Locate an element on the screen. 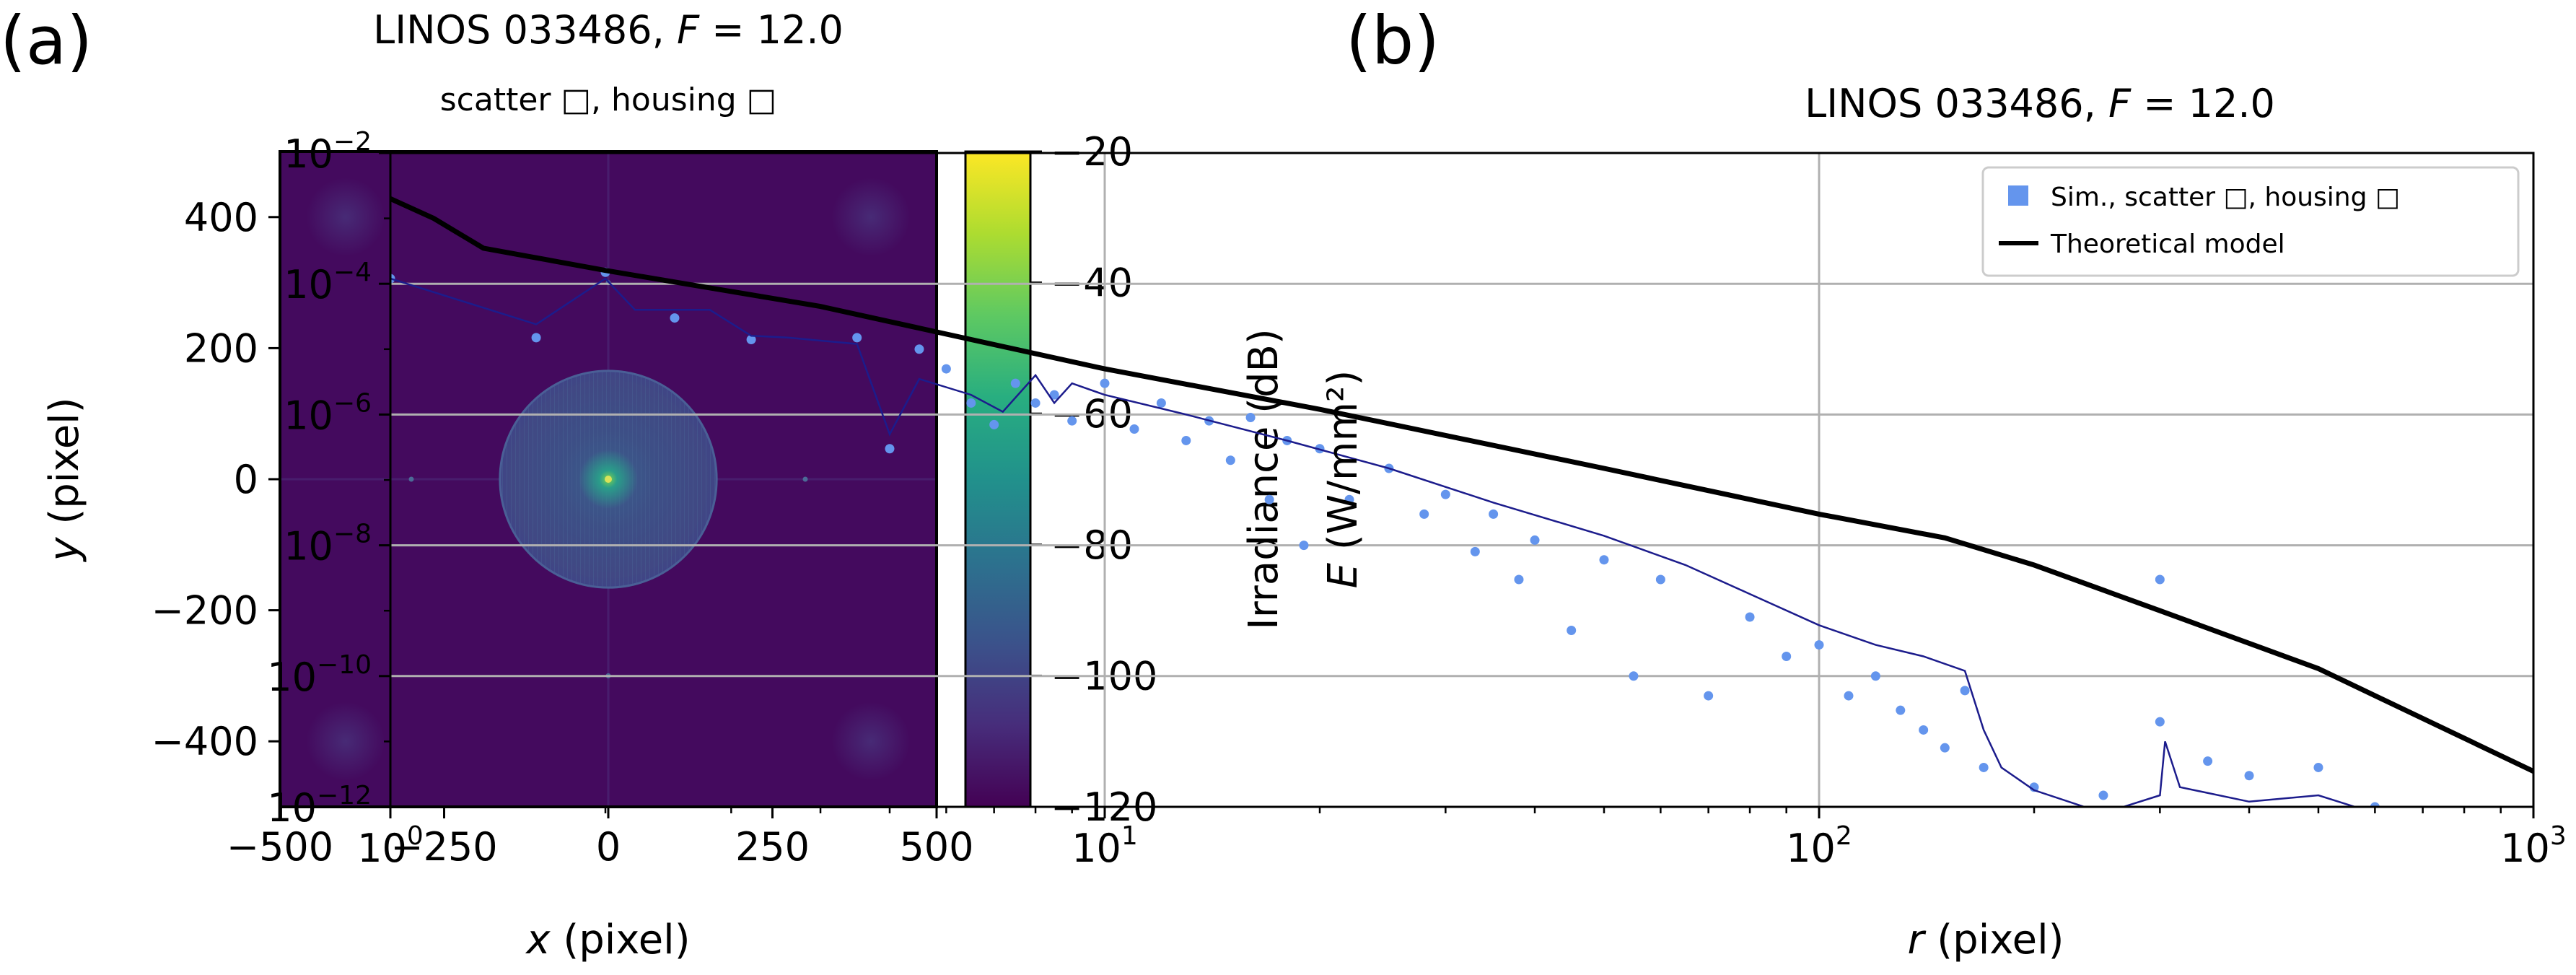 Image resolution: width=2576 pixels, height=975 pixels. y-tick-label: 10⁻² is located at coordinates (328, 152).